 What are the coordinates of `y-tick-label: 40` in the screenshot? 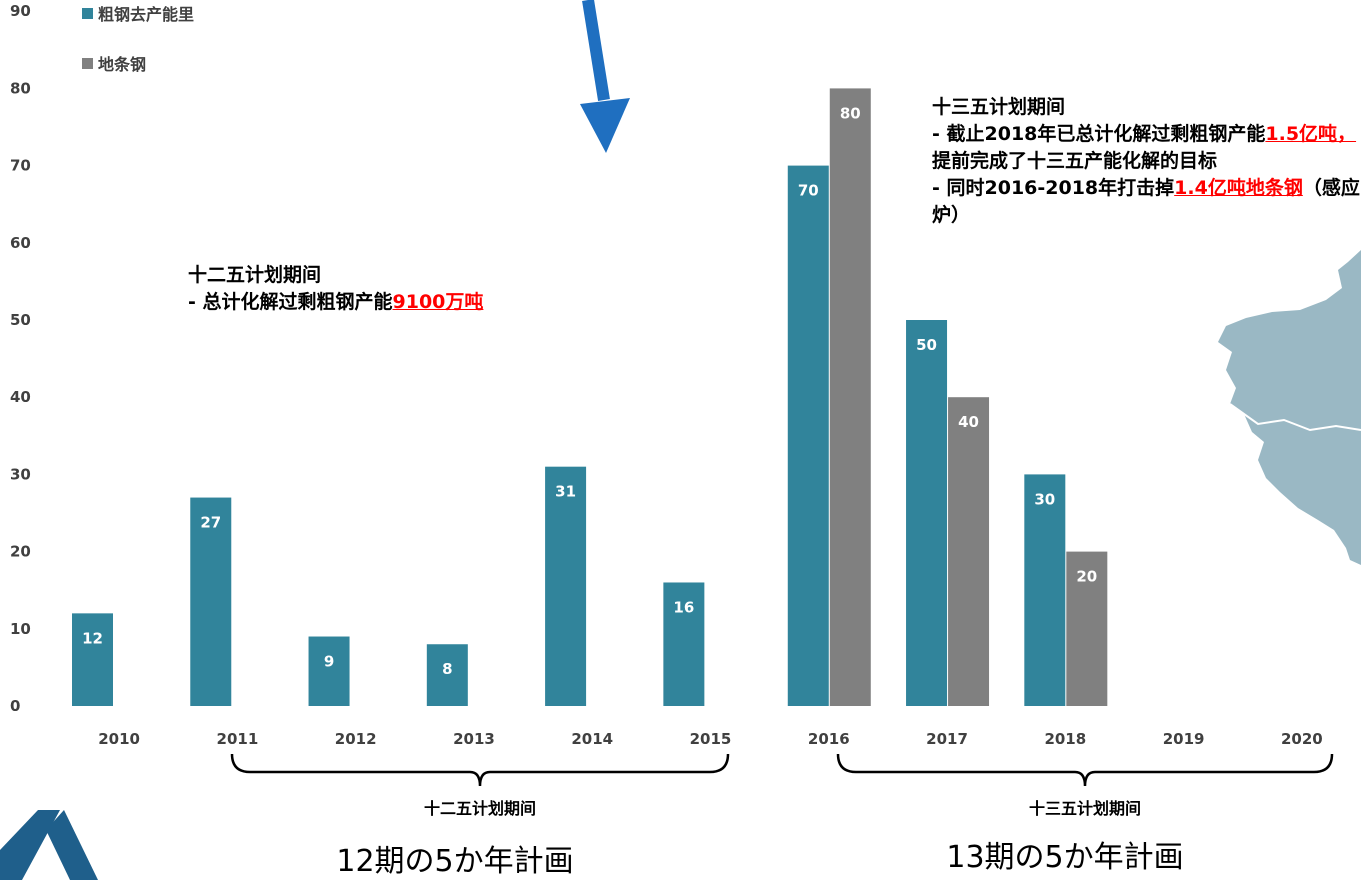 It's located at (20, 397).